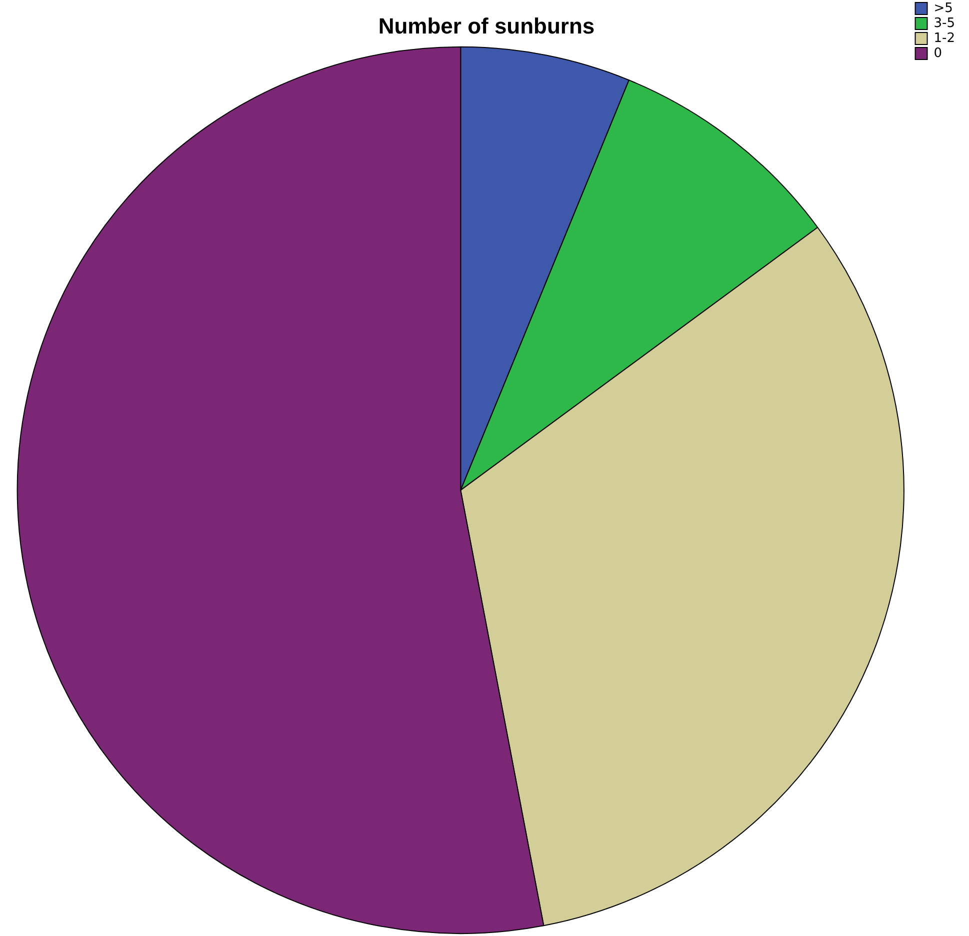  What do you see at coordinates (938, 53) in the screenshot?
I see `legend-label: 0` at bounding box center [938, 53].